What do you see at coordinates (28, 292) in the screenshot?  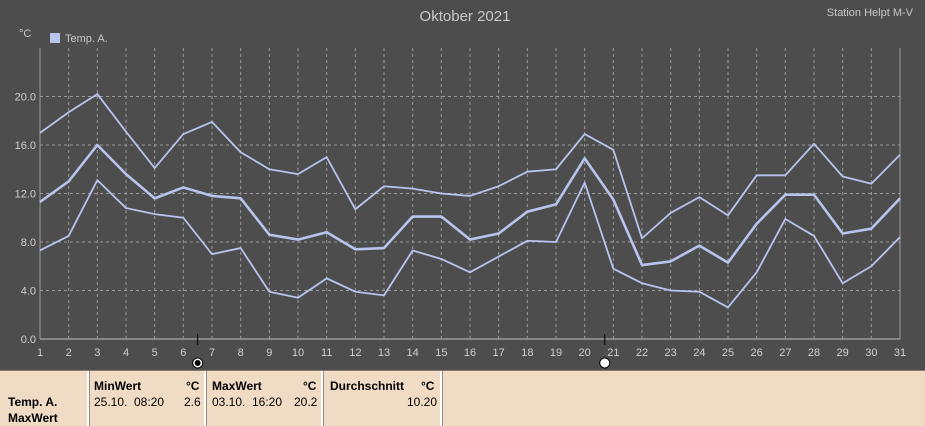 I see `y-tick-label: 4.0` at bounding box center [28, 292].